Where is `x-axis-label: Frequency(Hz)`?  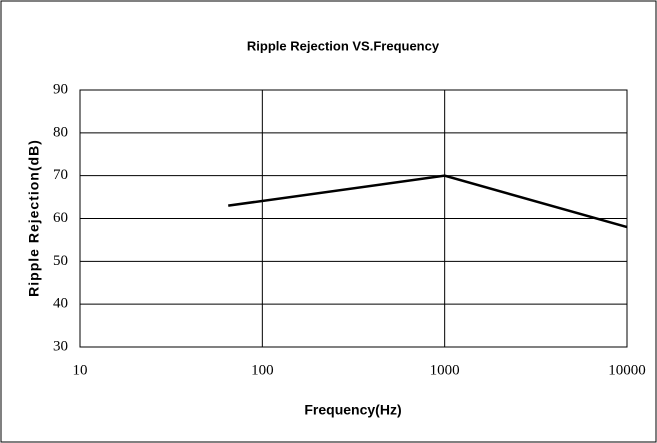 x-axis-label: Frequency(Hz) is located at coordinates (352, 410).